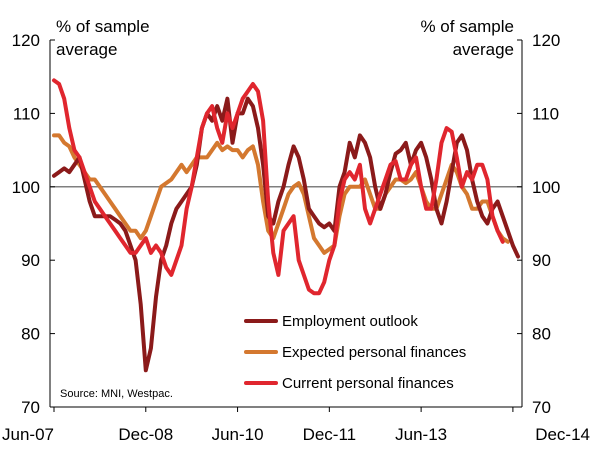 The image size is (593, 461). Describe the element at coordinates (467, 26) in the screenshot. I see `y-axis-title-right-line1: % of sample` at that location.